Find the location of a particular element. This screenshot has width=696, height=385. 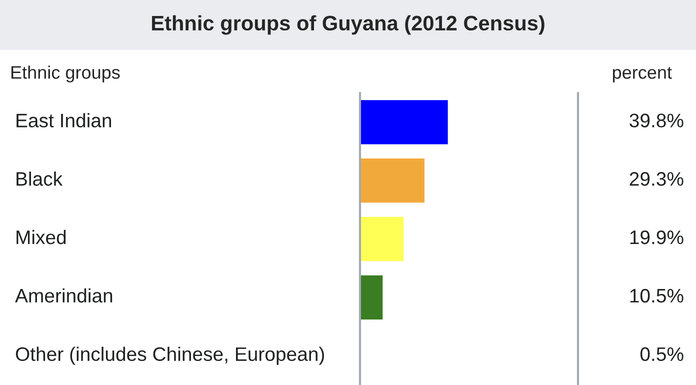

data-label: 0.5% is located at coordinates (662, 354).